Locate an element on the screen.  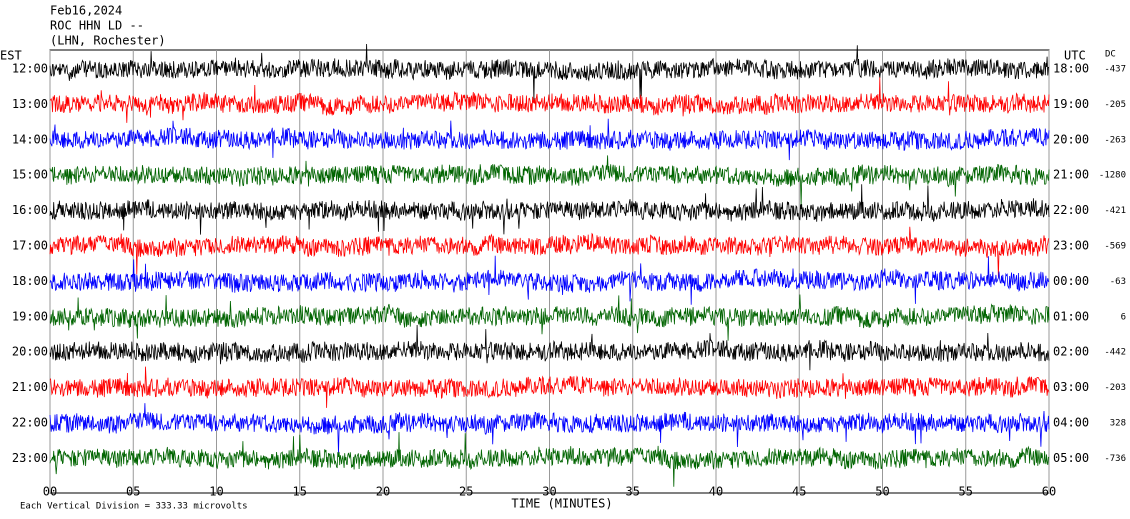
right-axis-label: UTC is located at coordinates (1075, 56).